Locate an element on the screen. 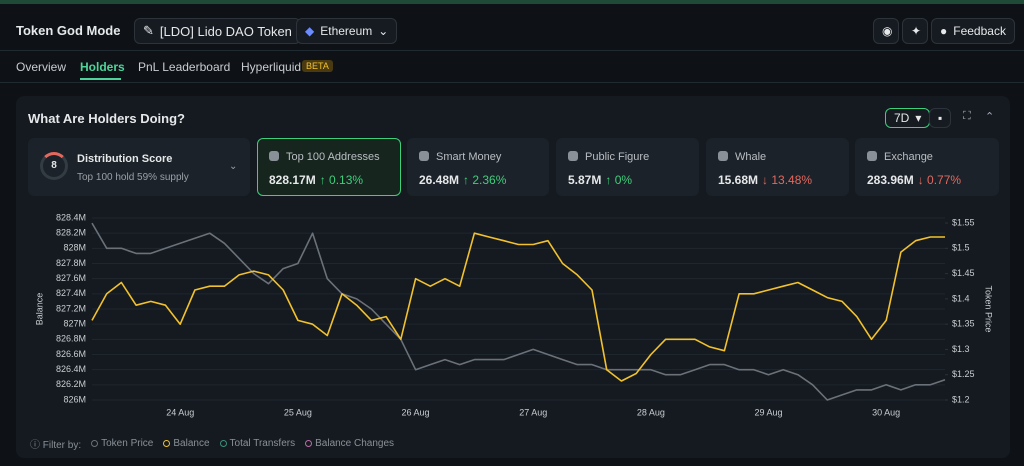 The width and height of the screenshot is (1024, 466). y-tick-label: 827M is located at coordinates (74, 324).